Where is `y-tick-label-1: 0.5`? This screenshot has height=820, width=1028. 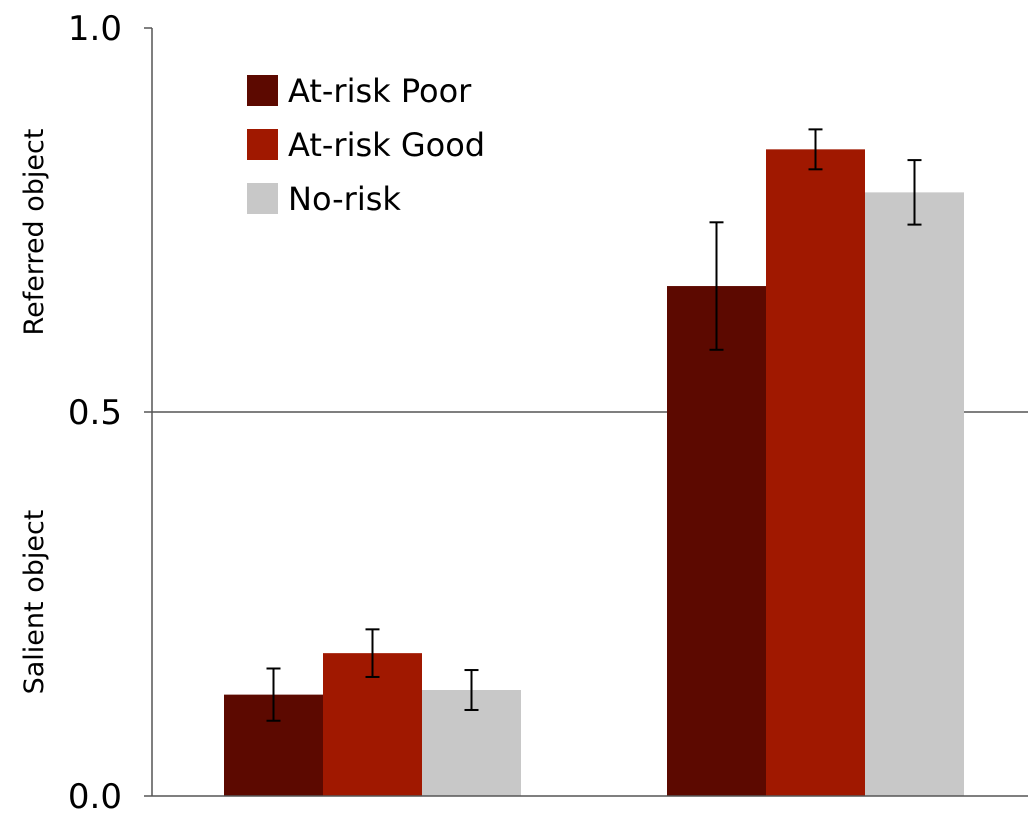 y-tick-label-1: 0.5 is located at coordinates (95, 413).